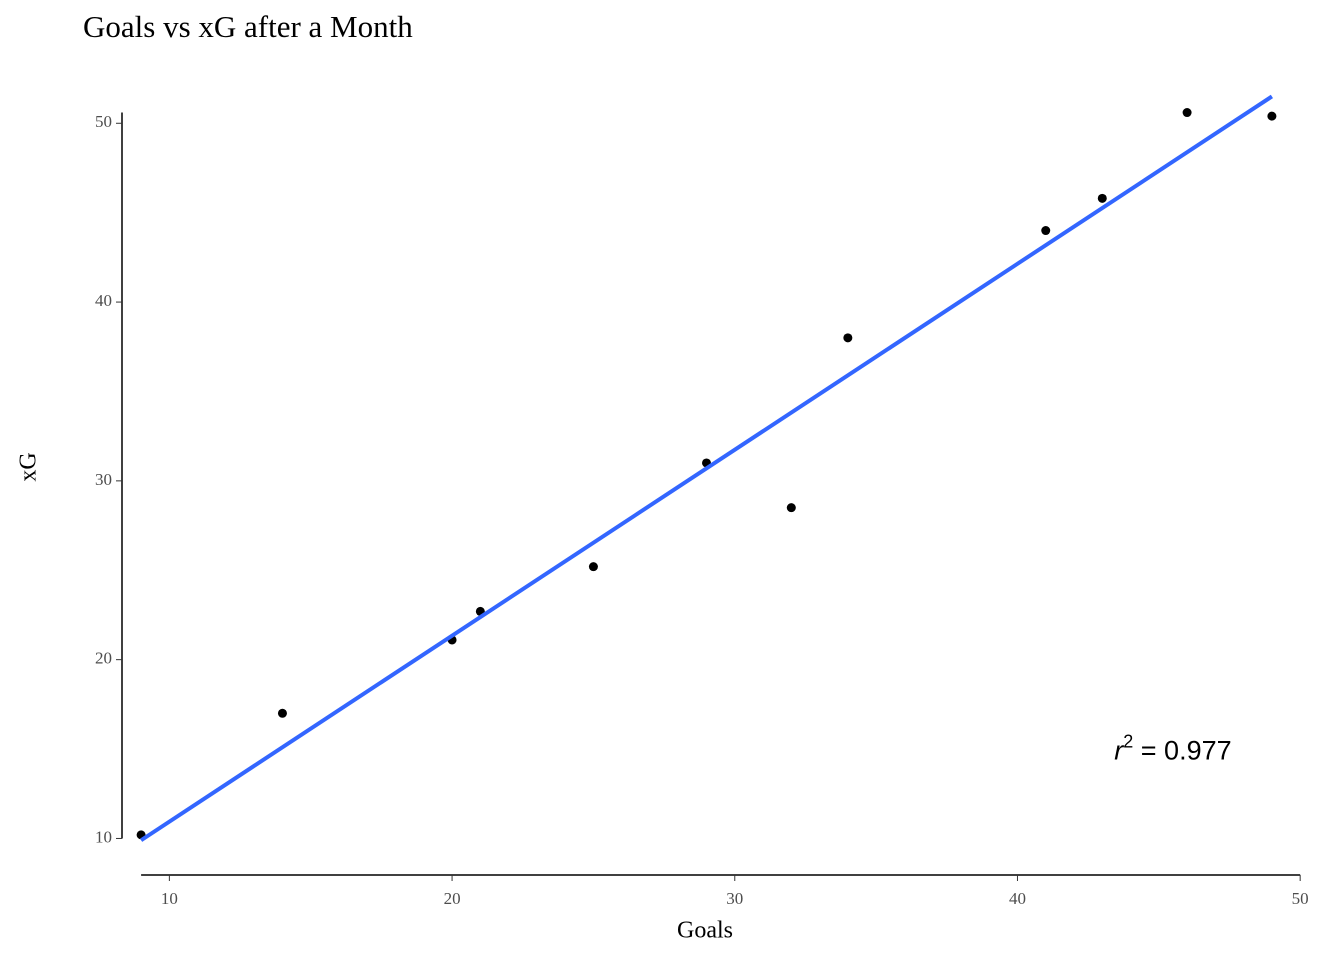  Describe the element at coordinates (29, 466) in the screenshot. I see `y-axis-title: xG` at that location.